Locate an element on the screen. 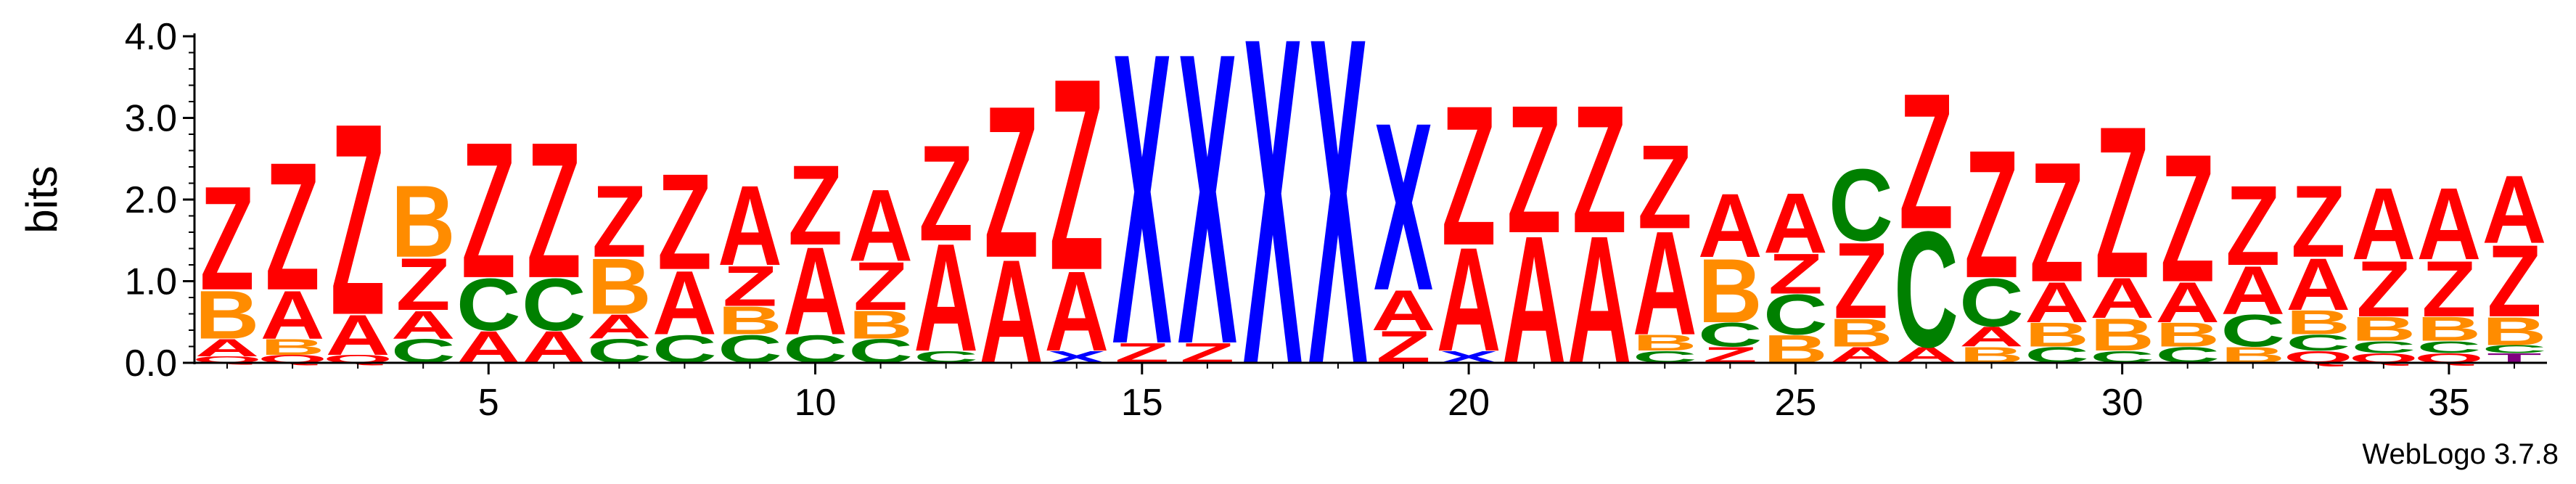 This screenshot has height=484, width=2576. y-tick-label: 1.0 is located at coordinates (151, 282).